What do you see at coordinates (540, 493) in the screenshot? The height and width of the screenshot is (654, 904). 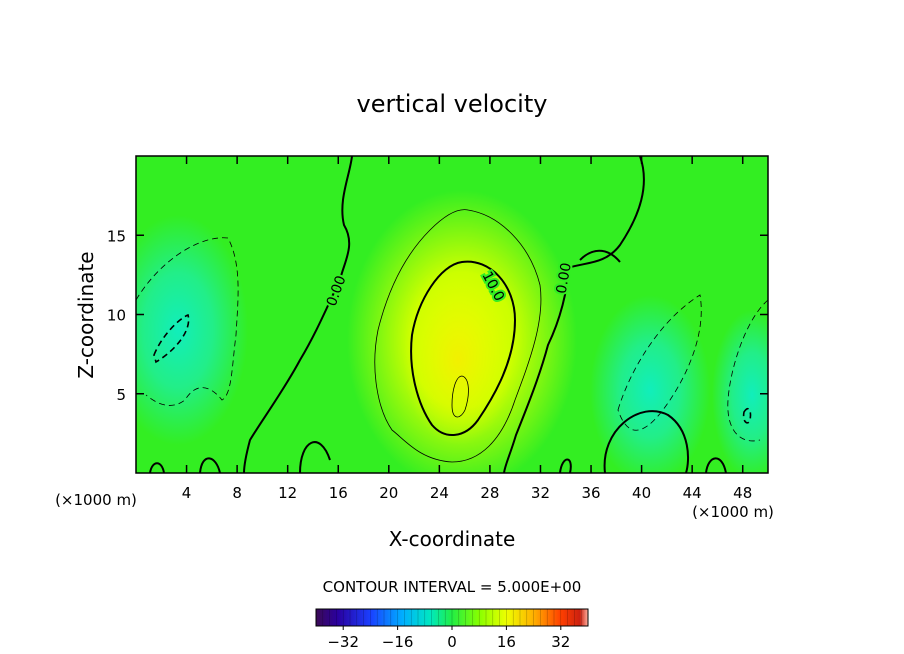 I see `x-tick-label: 32` at bounding box center [540, 493].